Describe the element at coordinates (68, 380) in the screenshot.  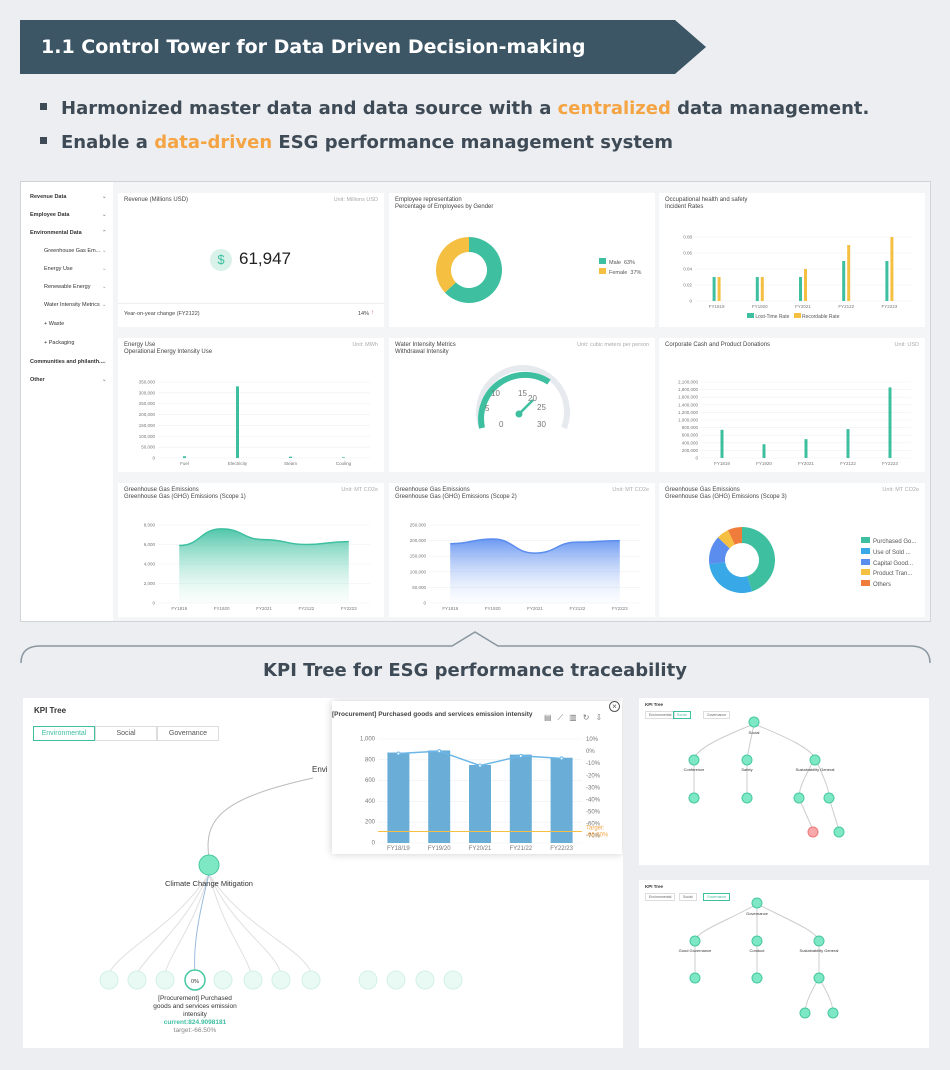
I see `sidebar-item-other: Other ⌄` at that location.